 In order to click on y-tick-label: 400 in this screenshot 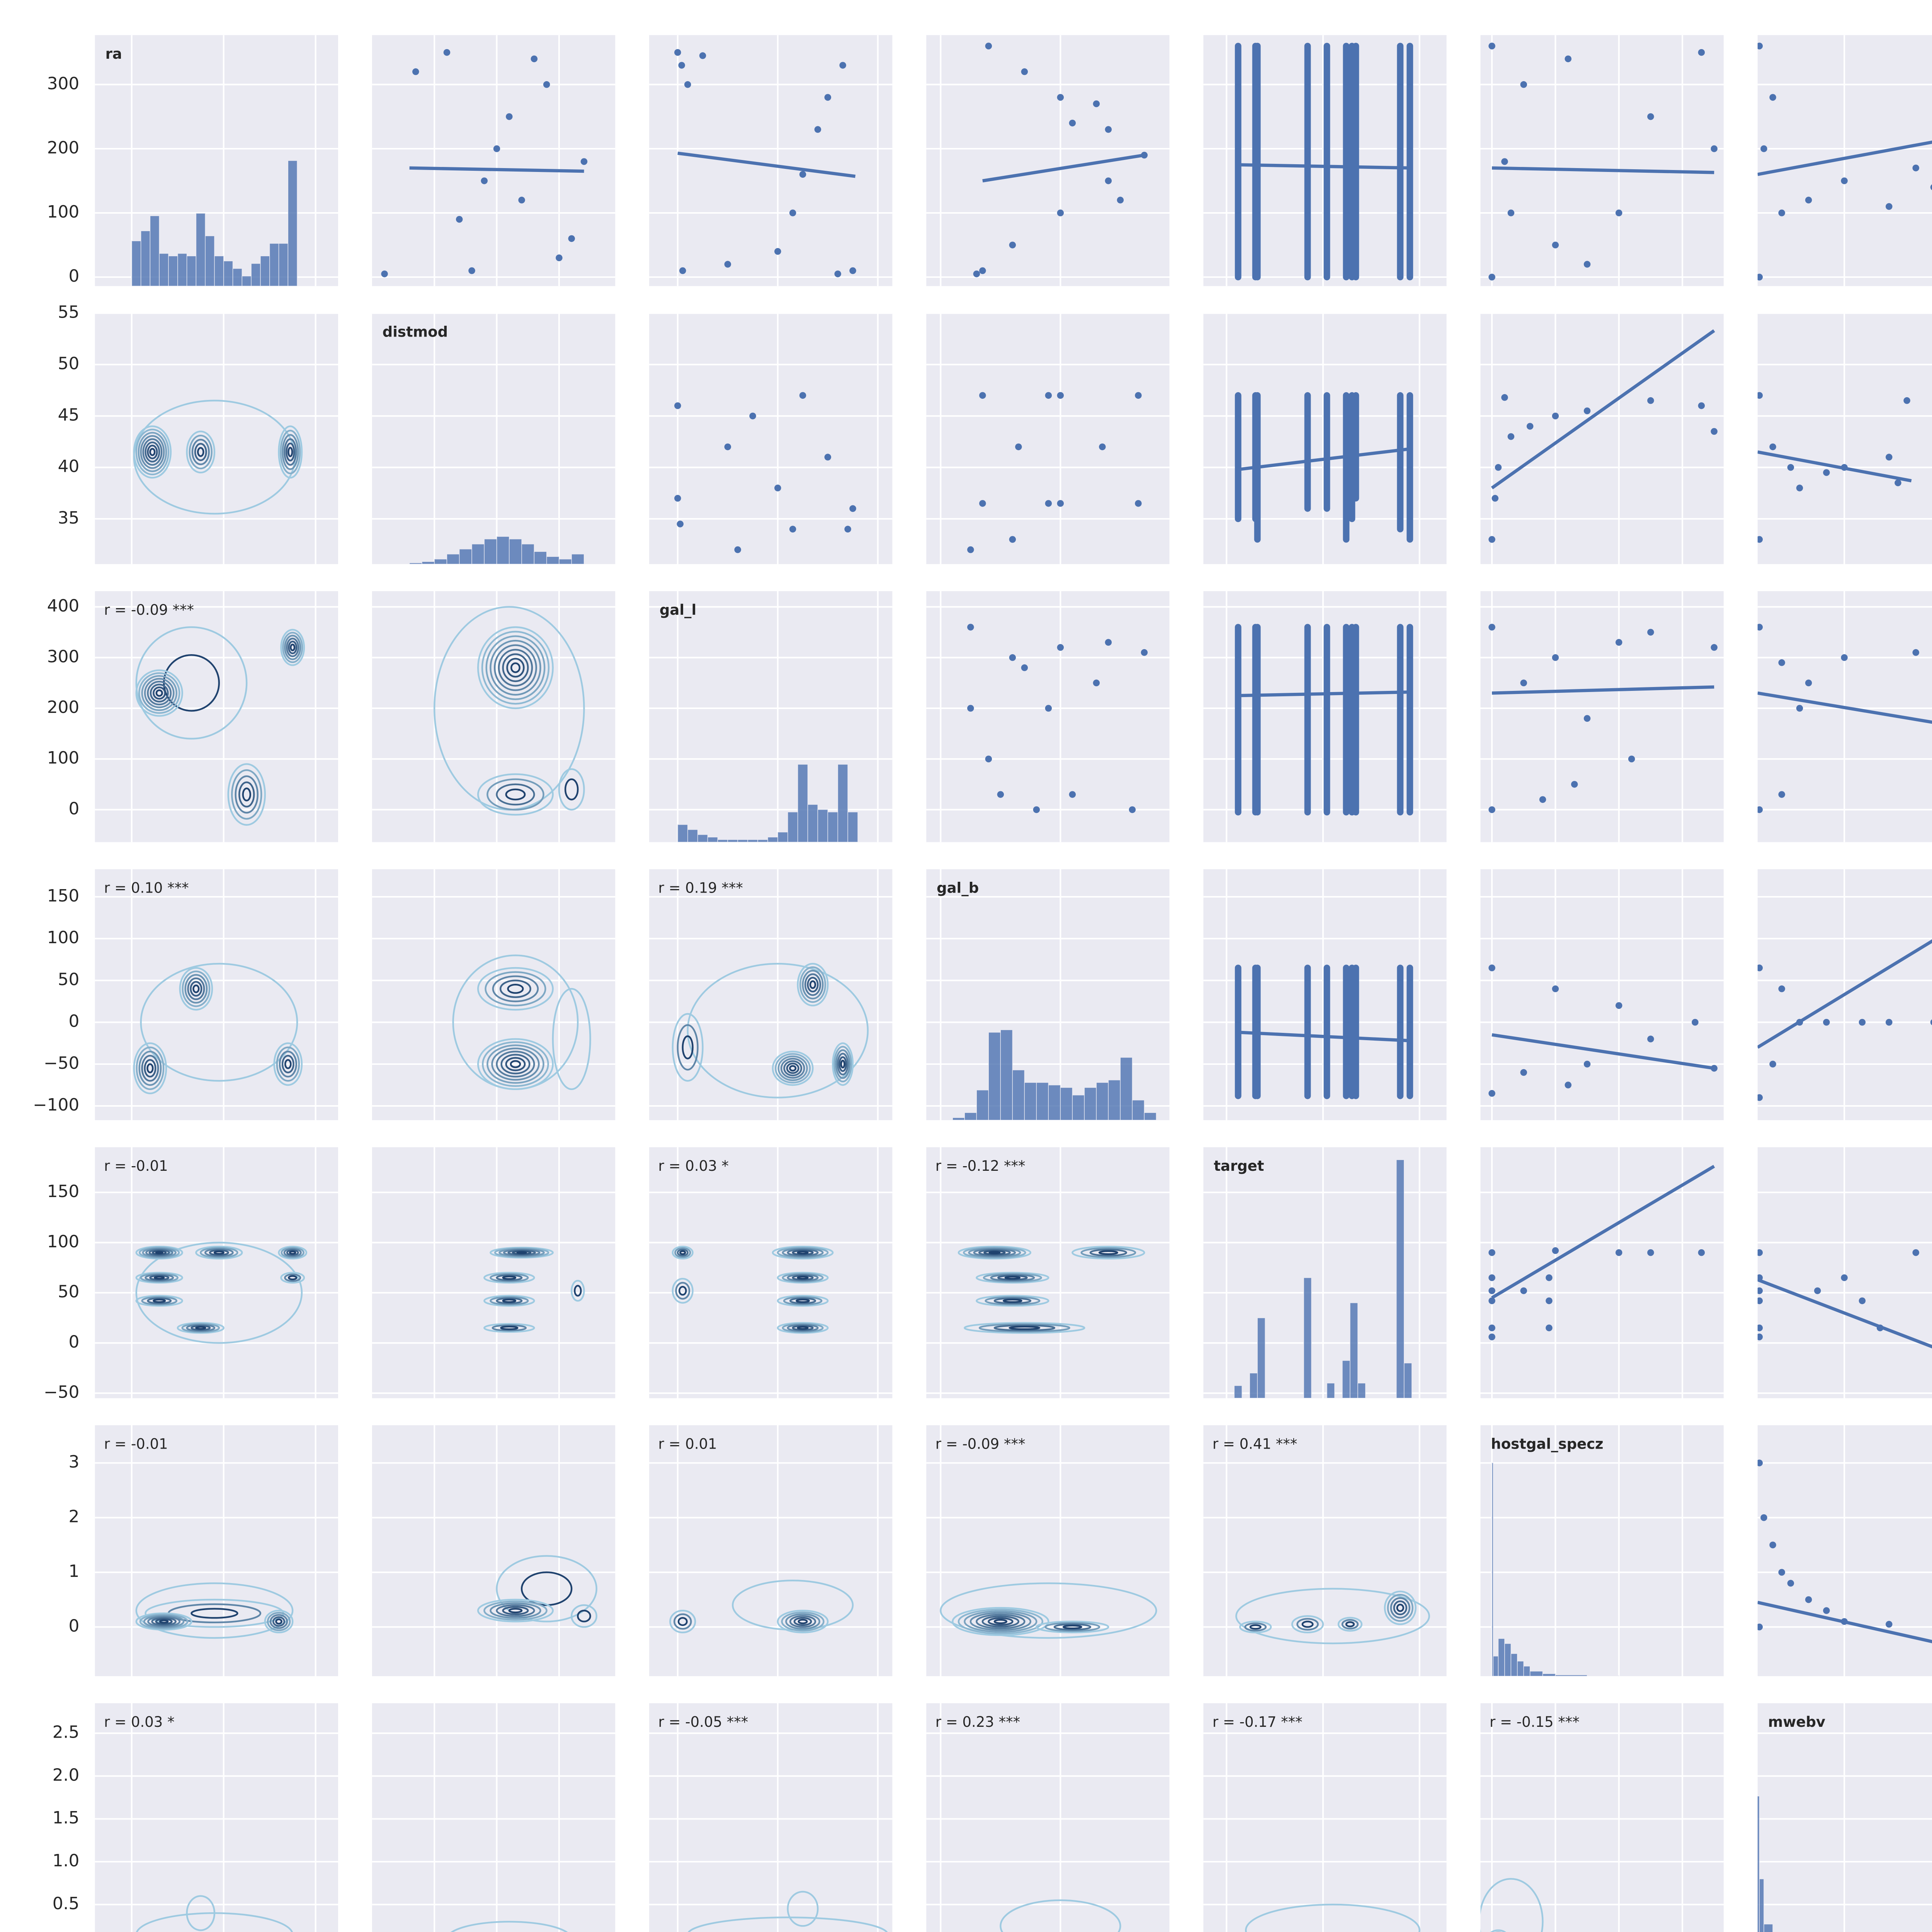, I will do `click(64, 606)`.